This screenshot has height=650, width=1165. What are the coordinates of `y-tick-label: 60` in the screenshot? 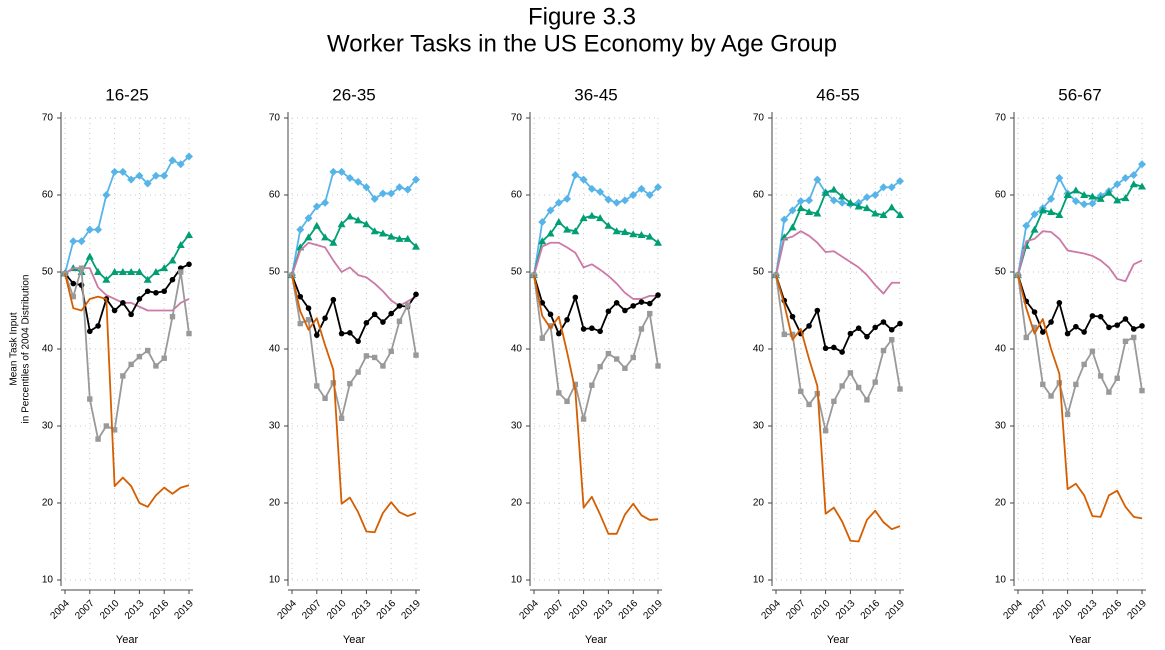 It's located at (1001, 195).